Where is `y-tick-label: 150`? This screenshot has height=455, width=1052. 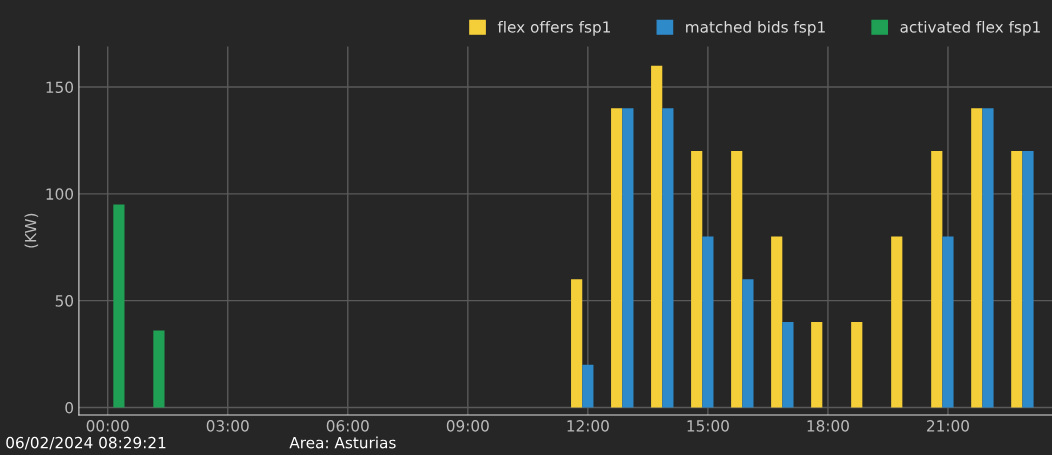 y-tick-label: 150 is located at coordinates (60, 87).